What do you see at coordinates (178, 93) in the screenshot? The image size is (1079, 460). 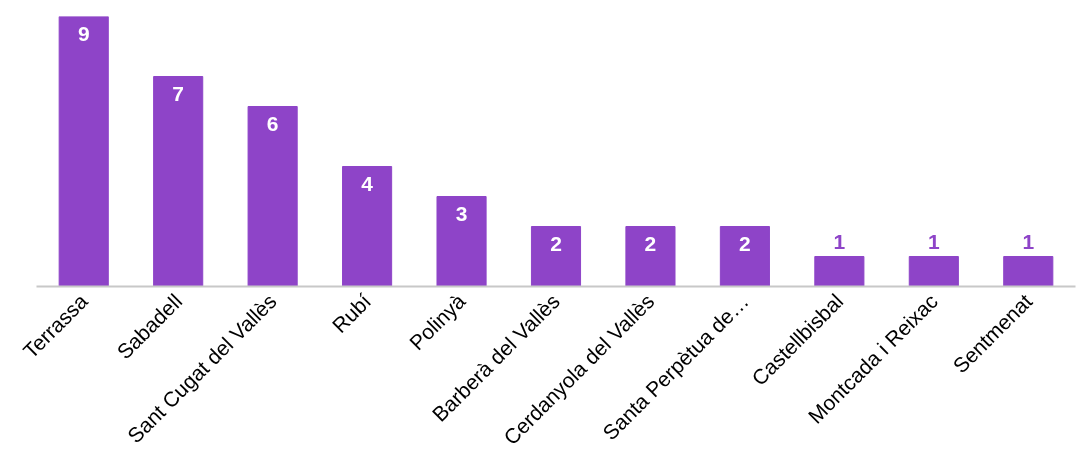 I see `data-label: 7` at bounding box center [178, 93].